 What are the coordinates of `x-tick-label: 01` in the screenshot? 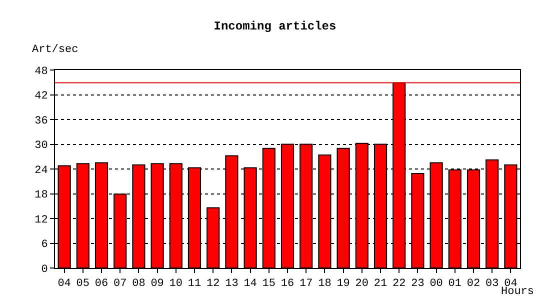 It's located at (455, 284).